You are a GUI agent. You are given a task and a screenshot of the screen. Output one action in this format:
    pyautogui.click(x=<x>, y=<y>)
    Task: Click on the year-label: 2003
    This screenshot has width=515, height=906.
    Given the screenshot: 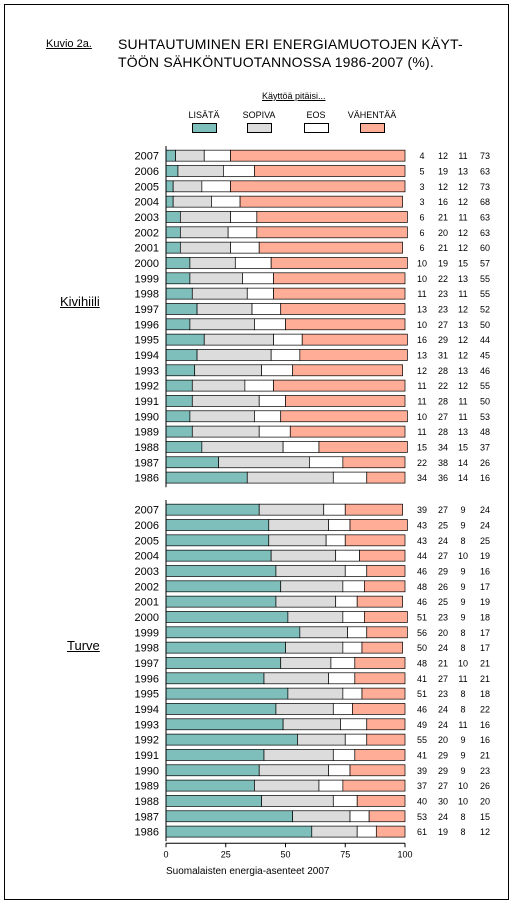 What is the action you would take?
    pyautogui.click(x=147, y=218)
    